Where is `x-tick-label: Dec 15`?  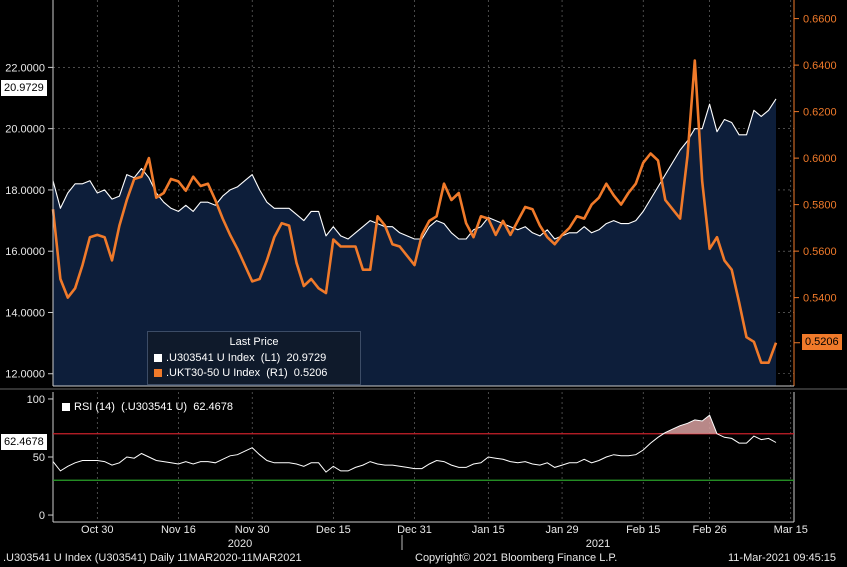 x-tick-label: Dec 15 is located at coordinates (333, 530).